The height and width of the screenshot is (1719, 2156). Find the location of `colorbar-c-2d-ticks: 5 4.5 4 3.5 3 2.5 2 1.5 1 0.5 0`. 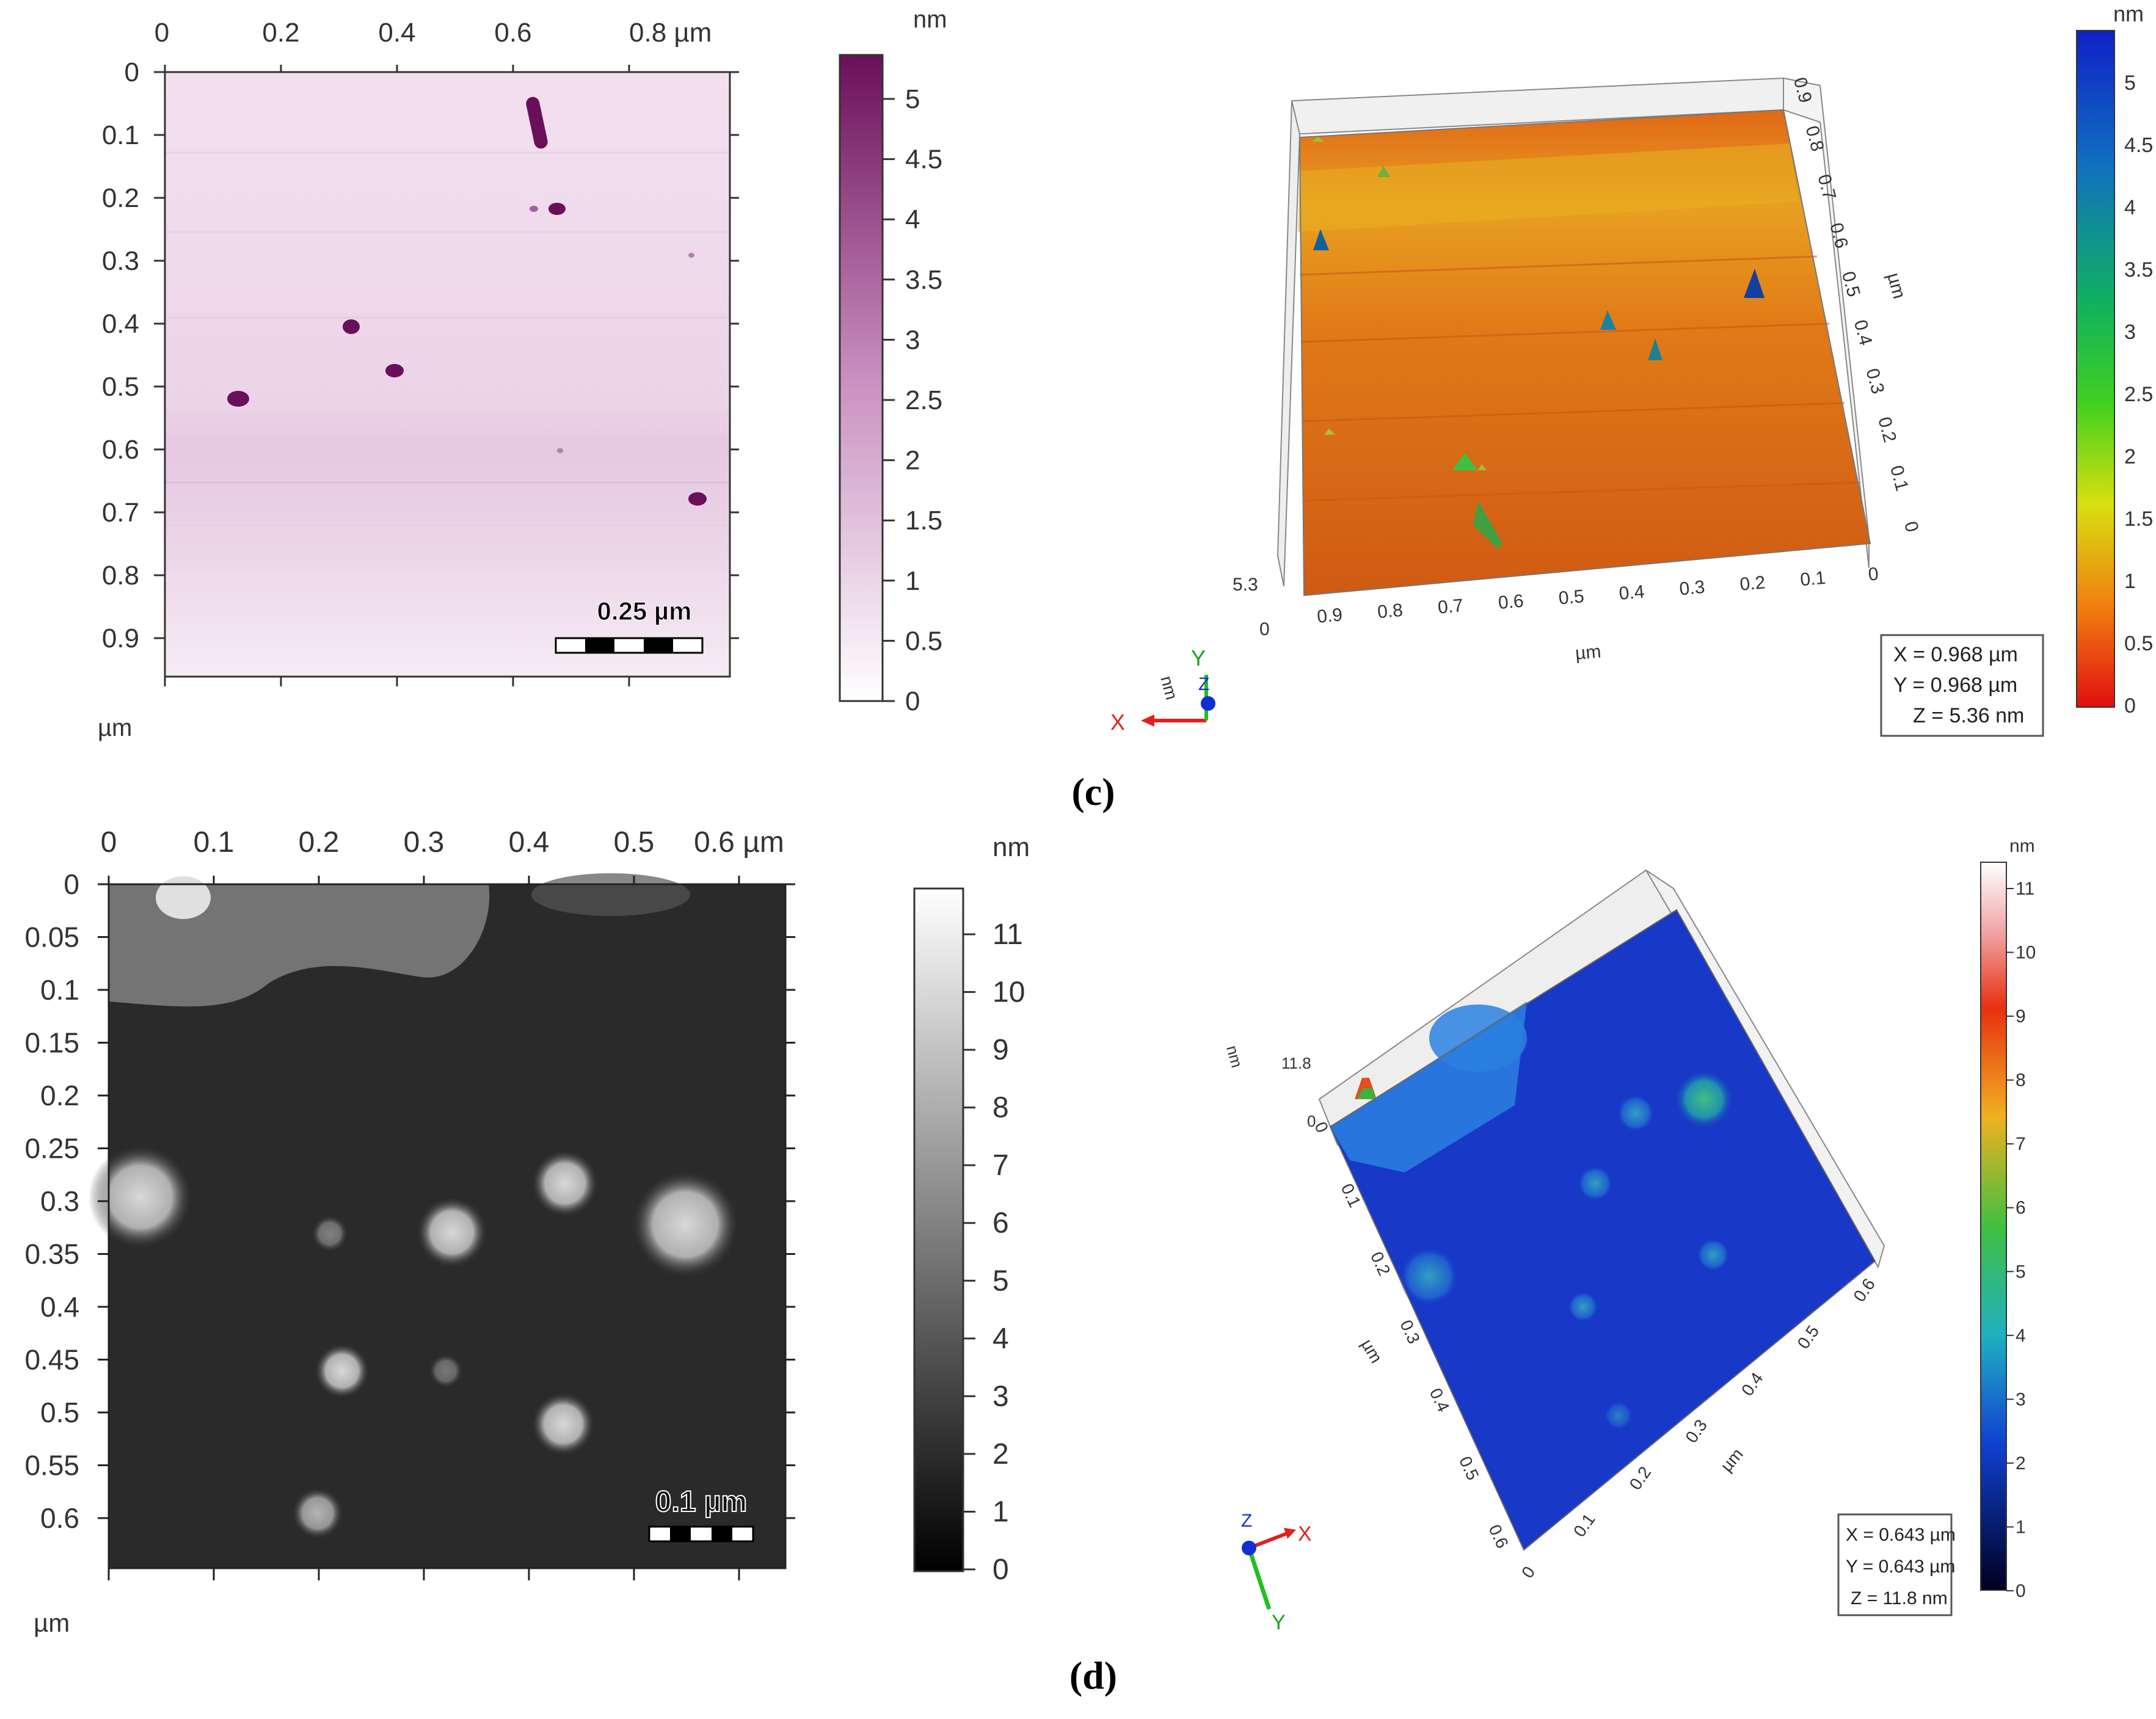

colorbar-c-2d-ticks: 5 4.5 4 3.5 3 2.5 2 1.5 1 0.5 0 is located at coordinates (912, 400).